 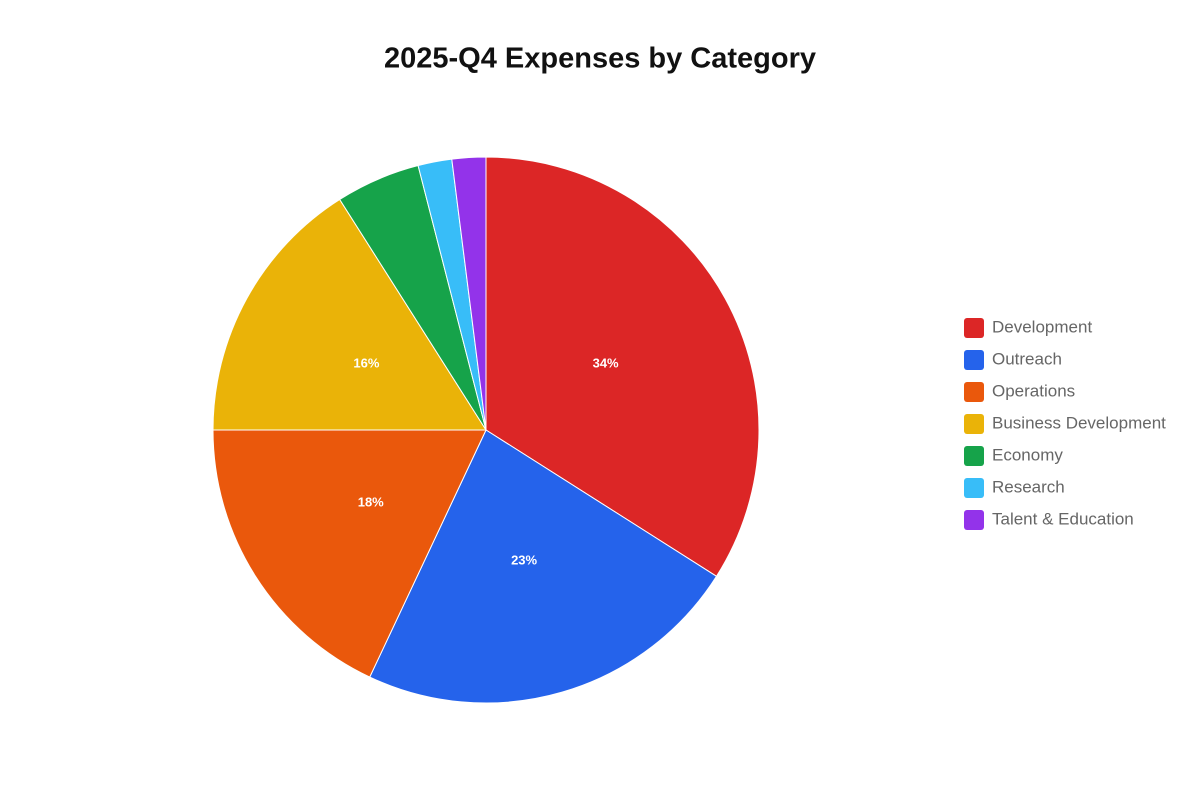 I want to click on chart-title: 2025-Q4 Expenses by Category, so click(x=600, y=59).